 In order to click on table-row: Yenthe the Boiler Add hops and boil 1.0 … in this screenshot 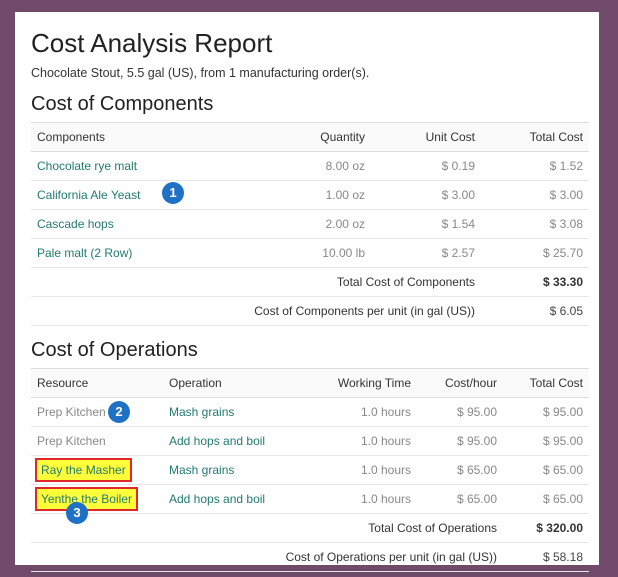, I will do `click(310, 499)`.